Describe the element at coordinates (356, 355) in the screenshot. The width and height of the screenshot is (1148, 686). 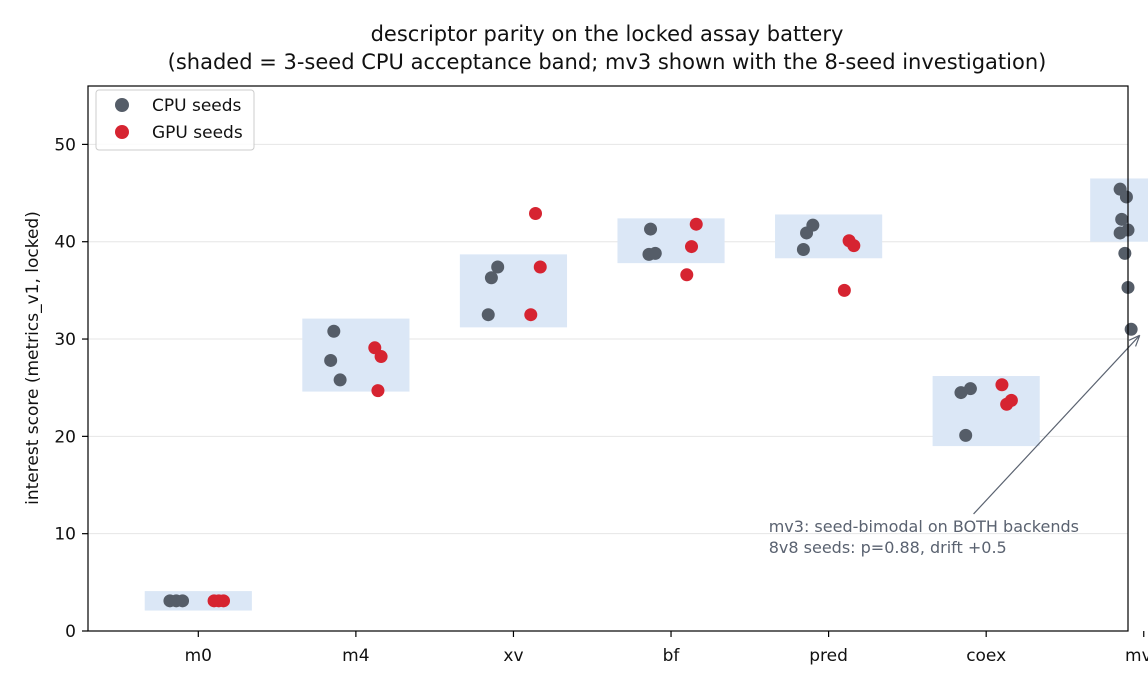
I see `acceptance-band-m4` at that location.